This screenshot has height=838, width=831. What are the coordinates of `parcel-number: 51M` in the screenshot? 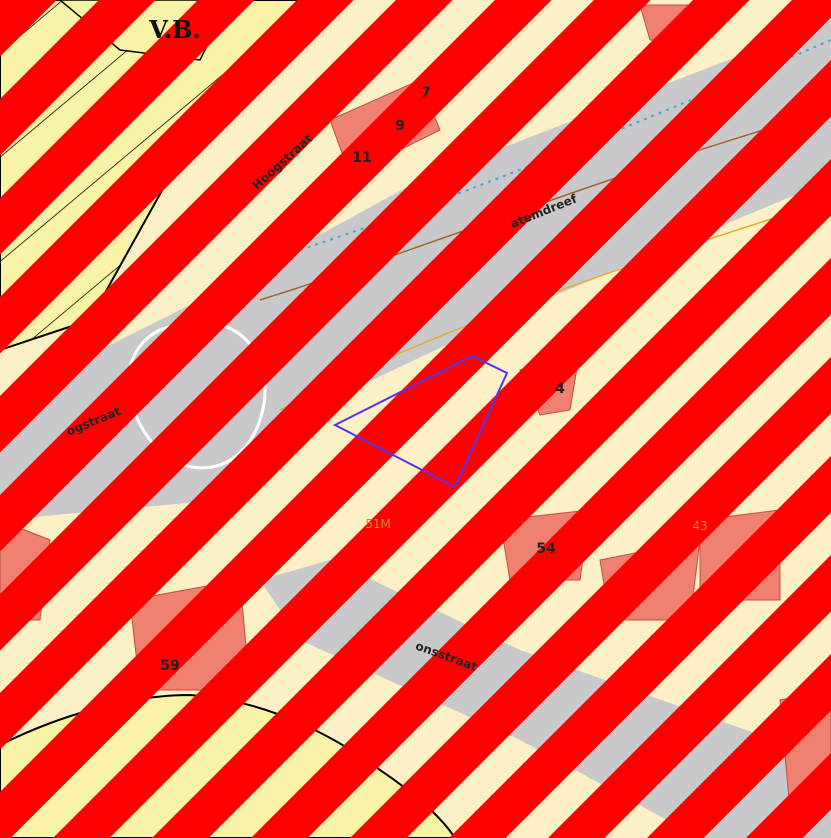 It's located at (378, 524).